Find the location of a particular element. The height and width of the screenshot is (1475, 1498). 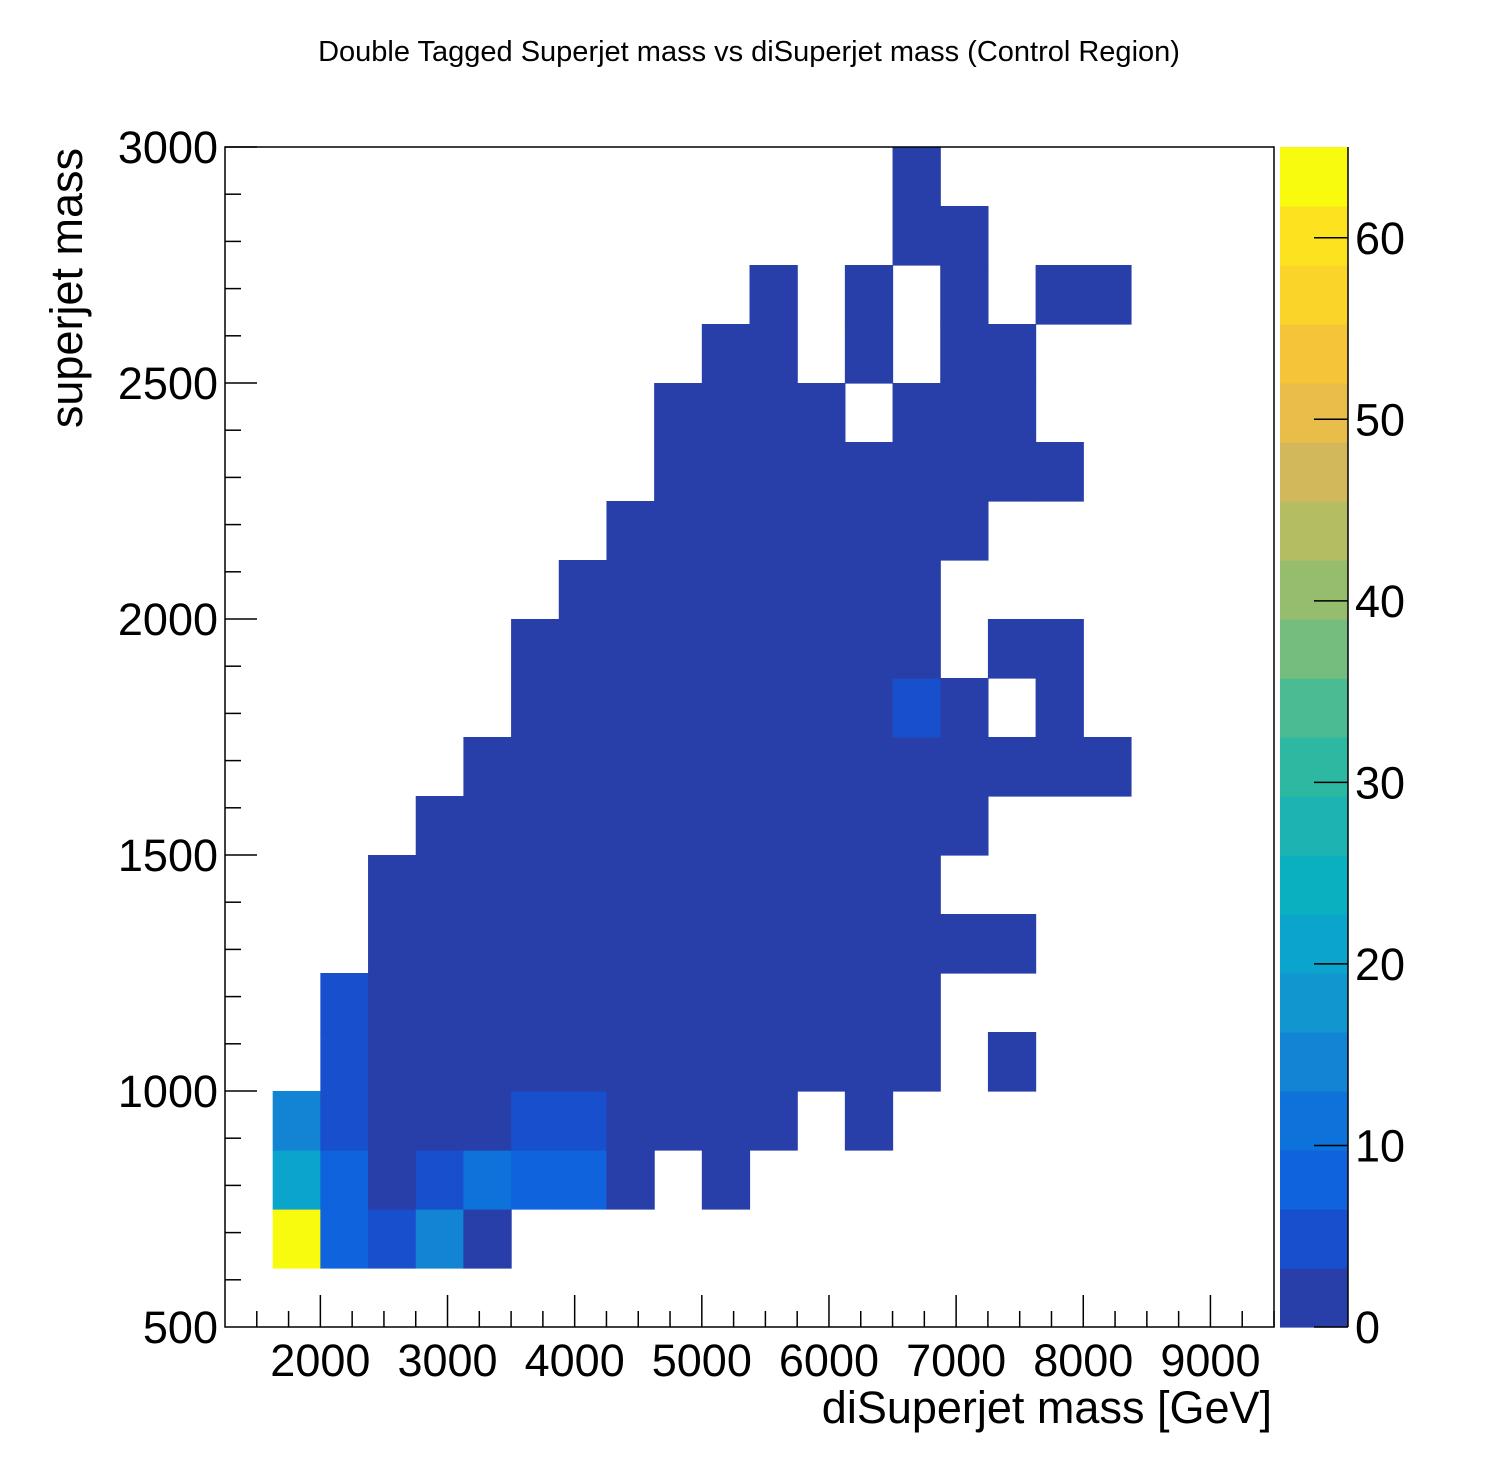

y-axis: 500 1000 1500 2000 2500 3000 is located at coordinates (187, 737).